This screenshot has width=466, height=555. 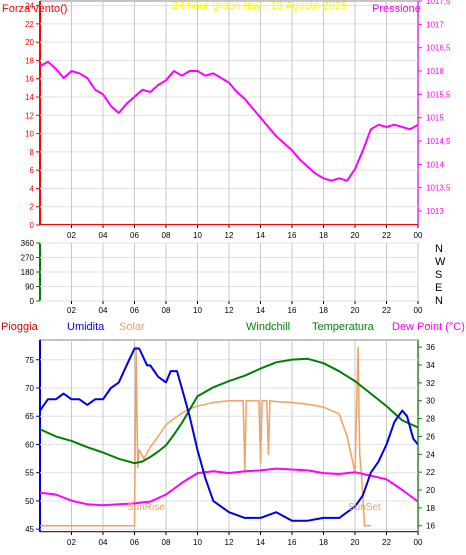 What do you see at coordinates (32, 225) in the screenshot?
I see `wind-tick-label: 0` at bounding box center [32, 225].